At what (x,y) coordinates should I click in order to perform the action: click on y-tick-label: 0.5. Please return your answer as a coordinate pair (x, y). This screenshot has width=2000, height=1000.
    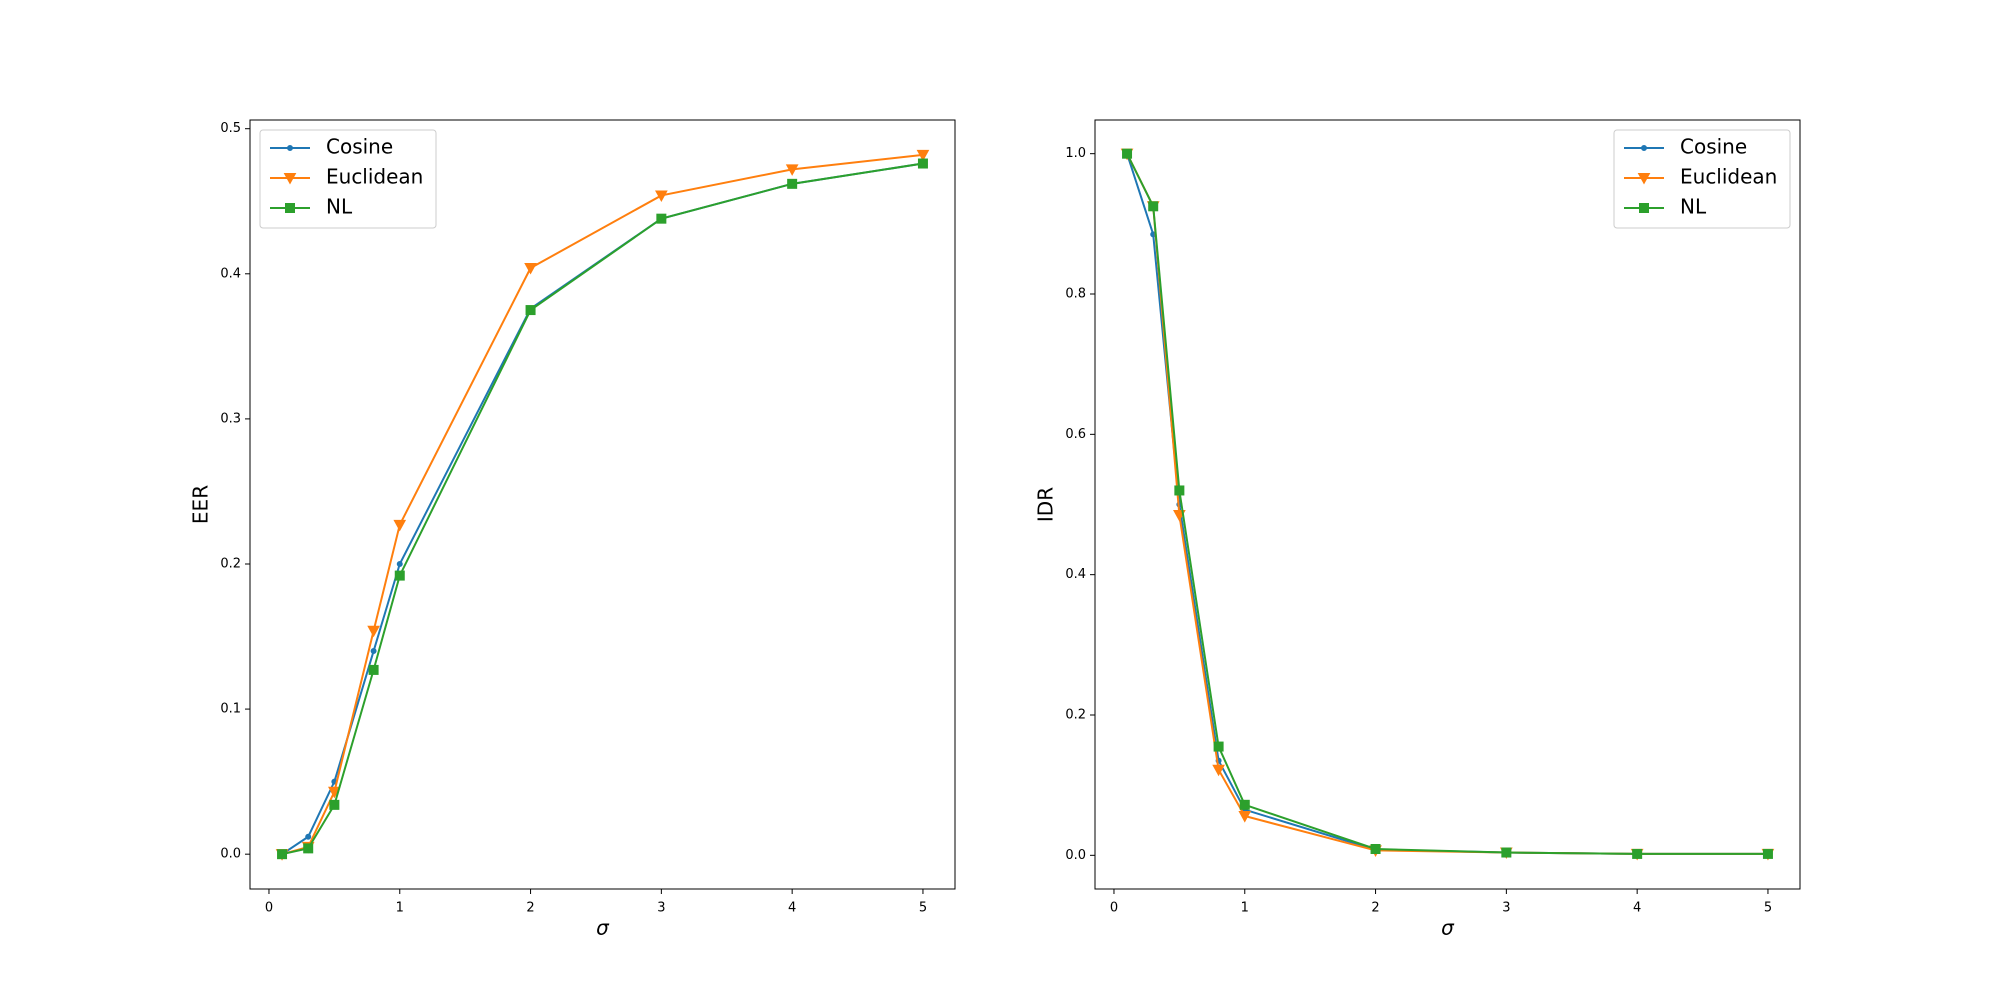
    Looking at the image, I should click on (230, 128).